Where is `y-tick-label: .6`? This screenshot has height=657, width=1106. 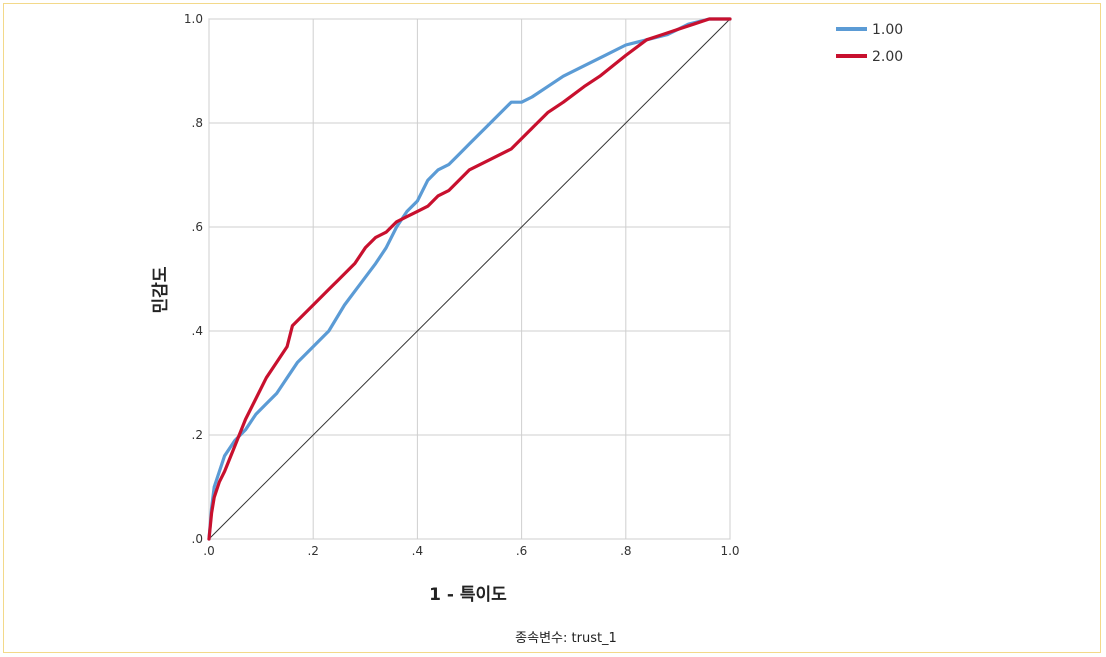 y-tick-label: .6 is located at coordinates (197, 227).